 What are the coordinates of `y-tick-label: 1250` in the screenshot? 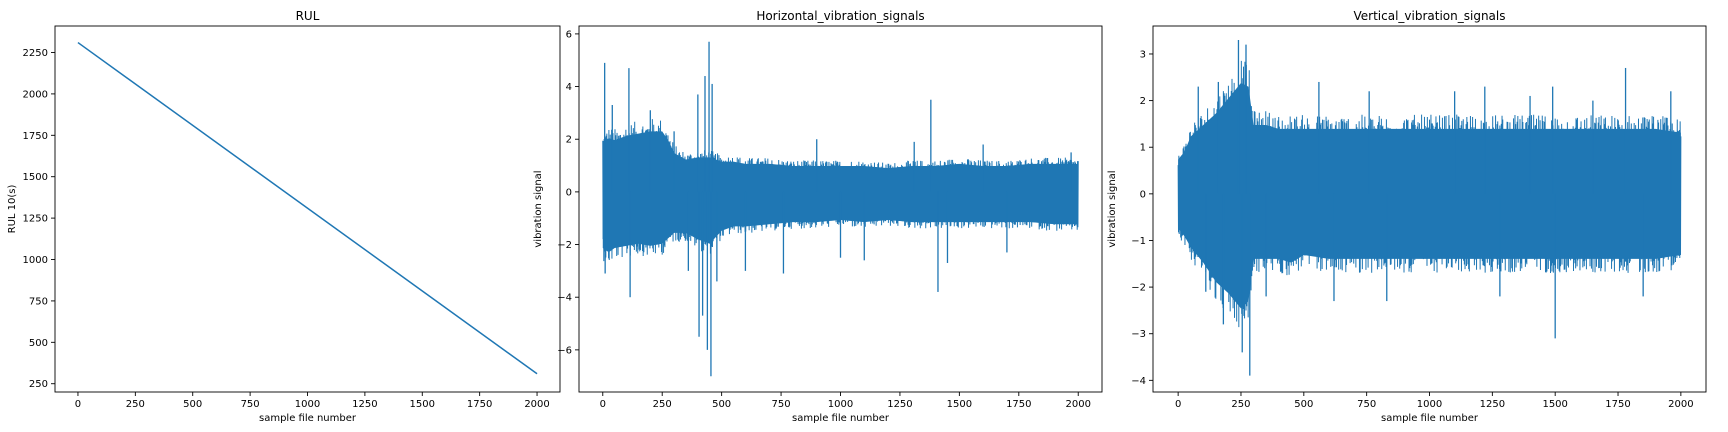 It's located at (35, 219).